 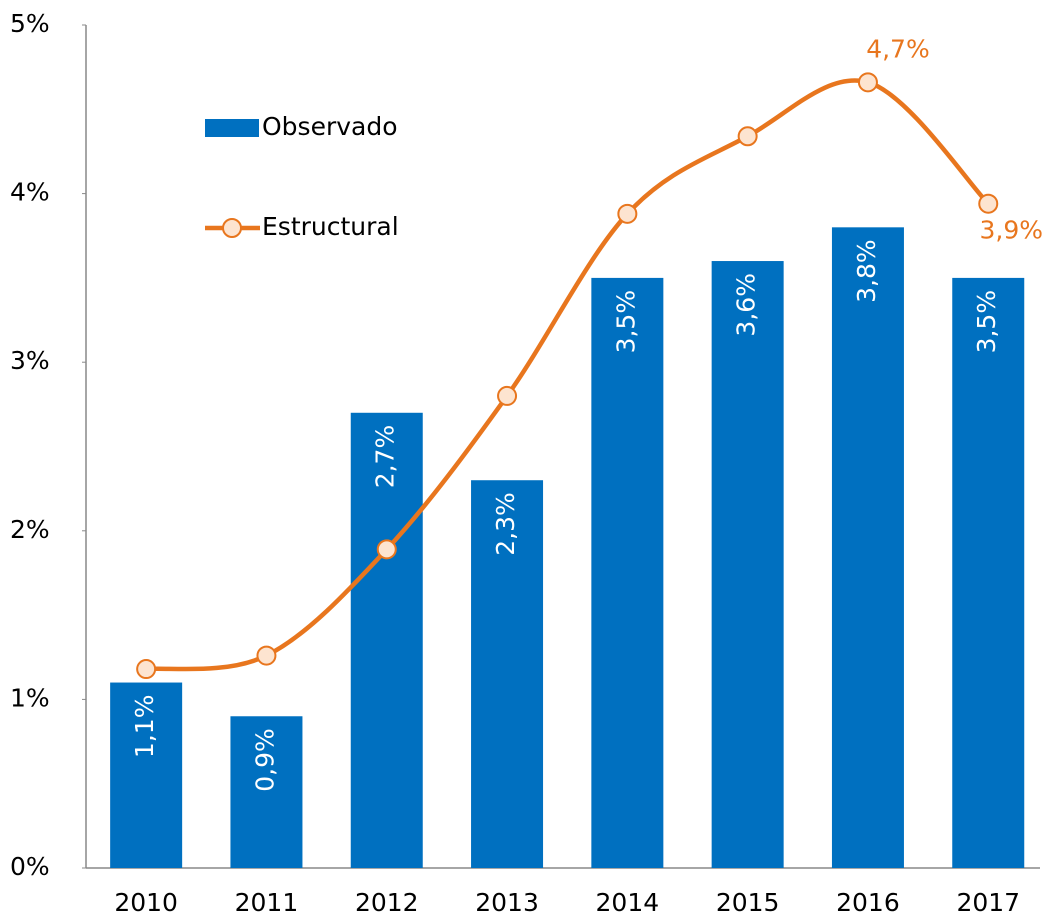 What do you see at coordinates (30, 697) in the screenshot?
I see `y-tick-label: 1%` at bounding box center [30, 697].